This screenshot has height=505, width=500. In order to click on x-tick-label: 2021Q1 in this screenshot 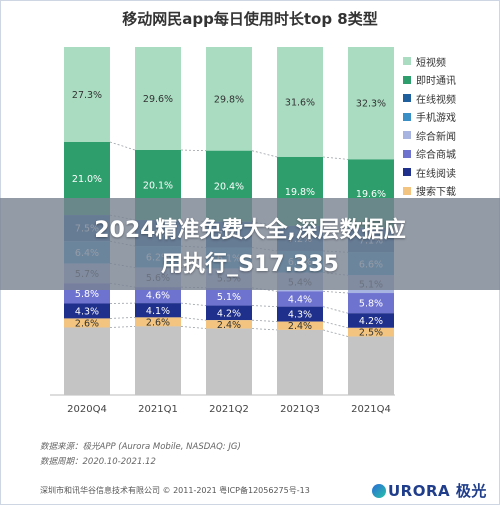, I will do `click(158, 409)`.